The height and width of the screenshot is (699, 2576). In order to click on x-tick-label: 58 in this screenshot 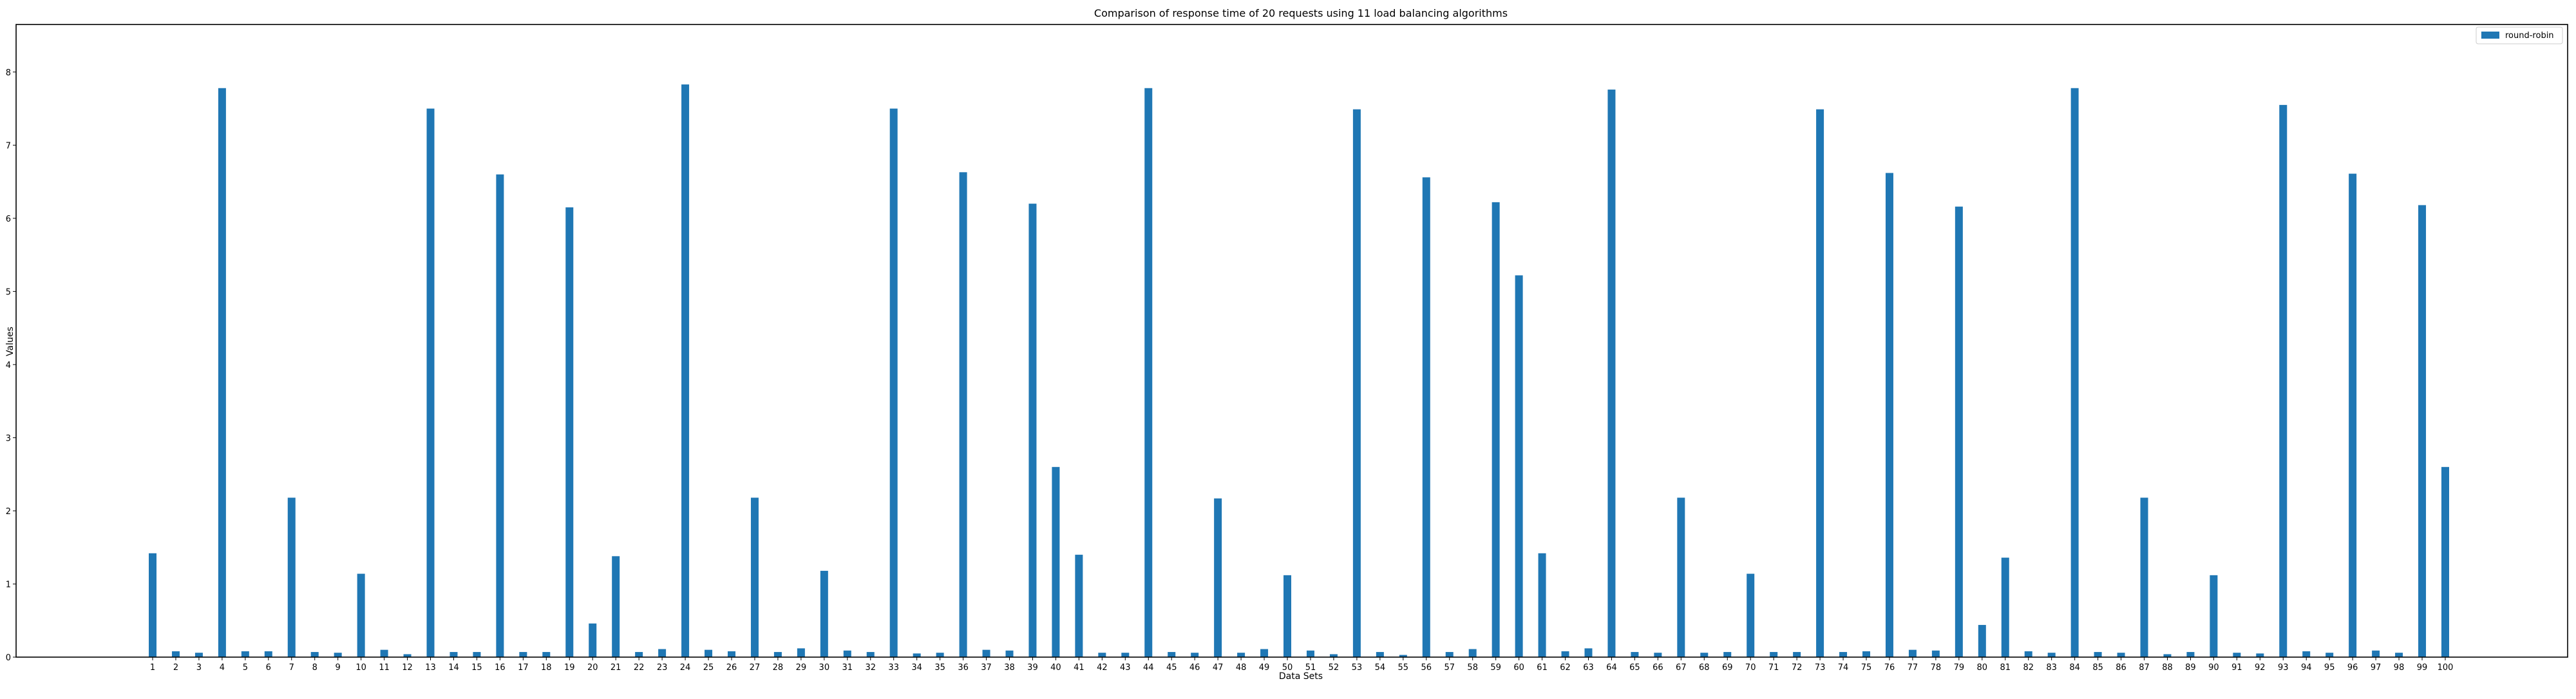, I will do `click(1473, 668)`.